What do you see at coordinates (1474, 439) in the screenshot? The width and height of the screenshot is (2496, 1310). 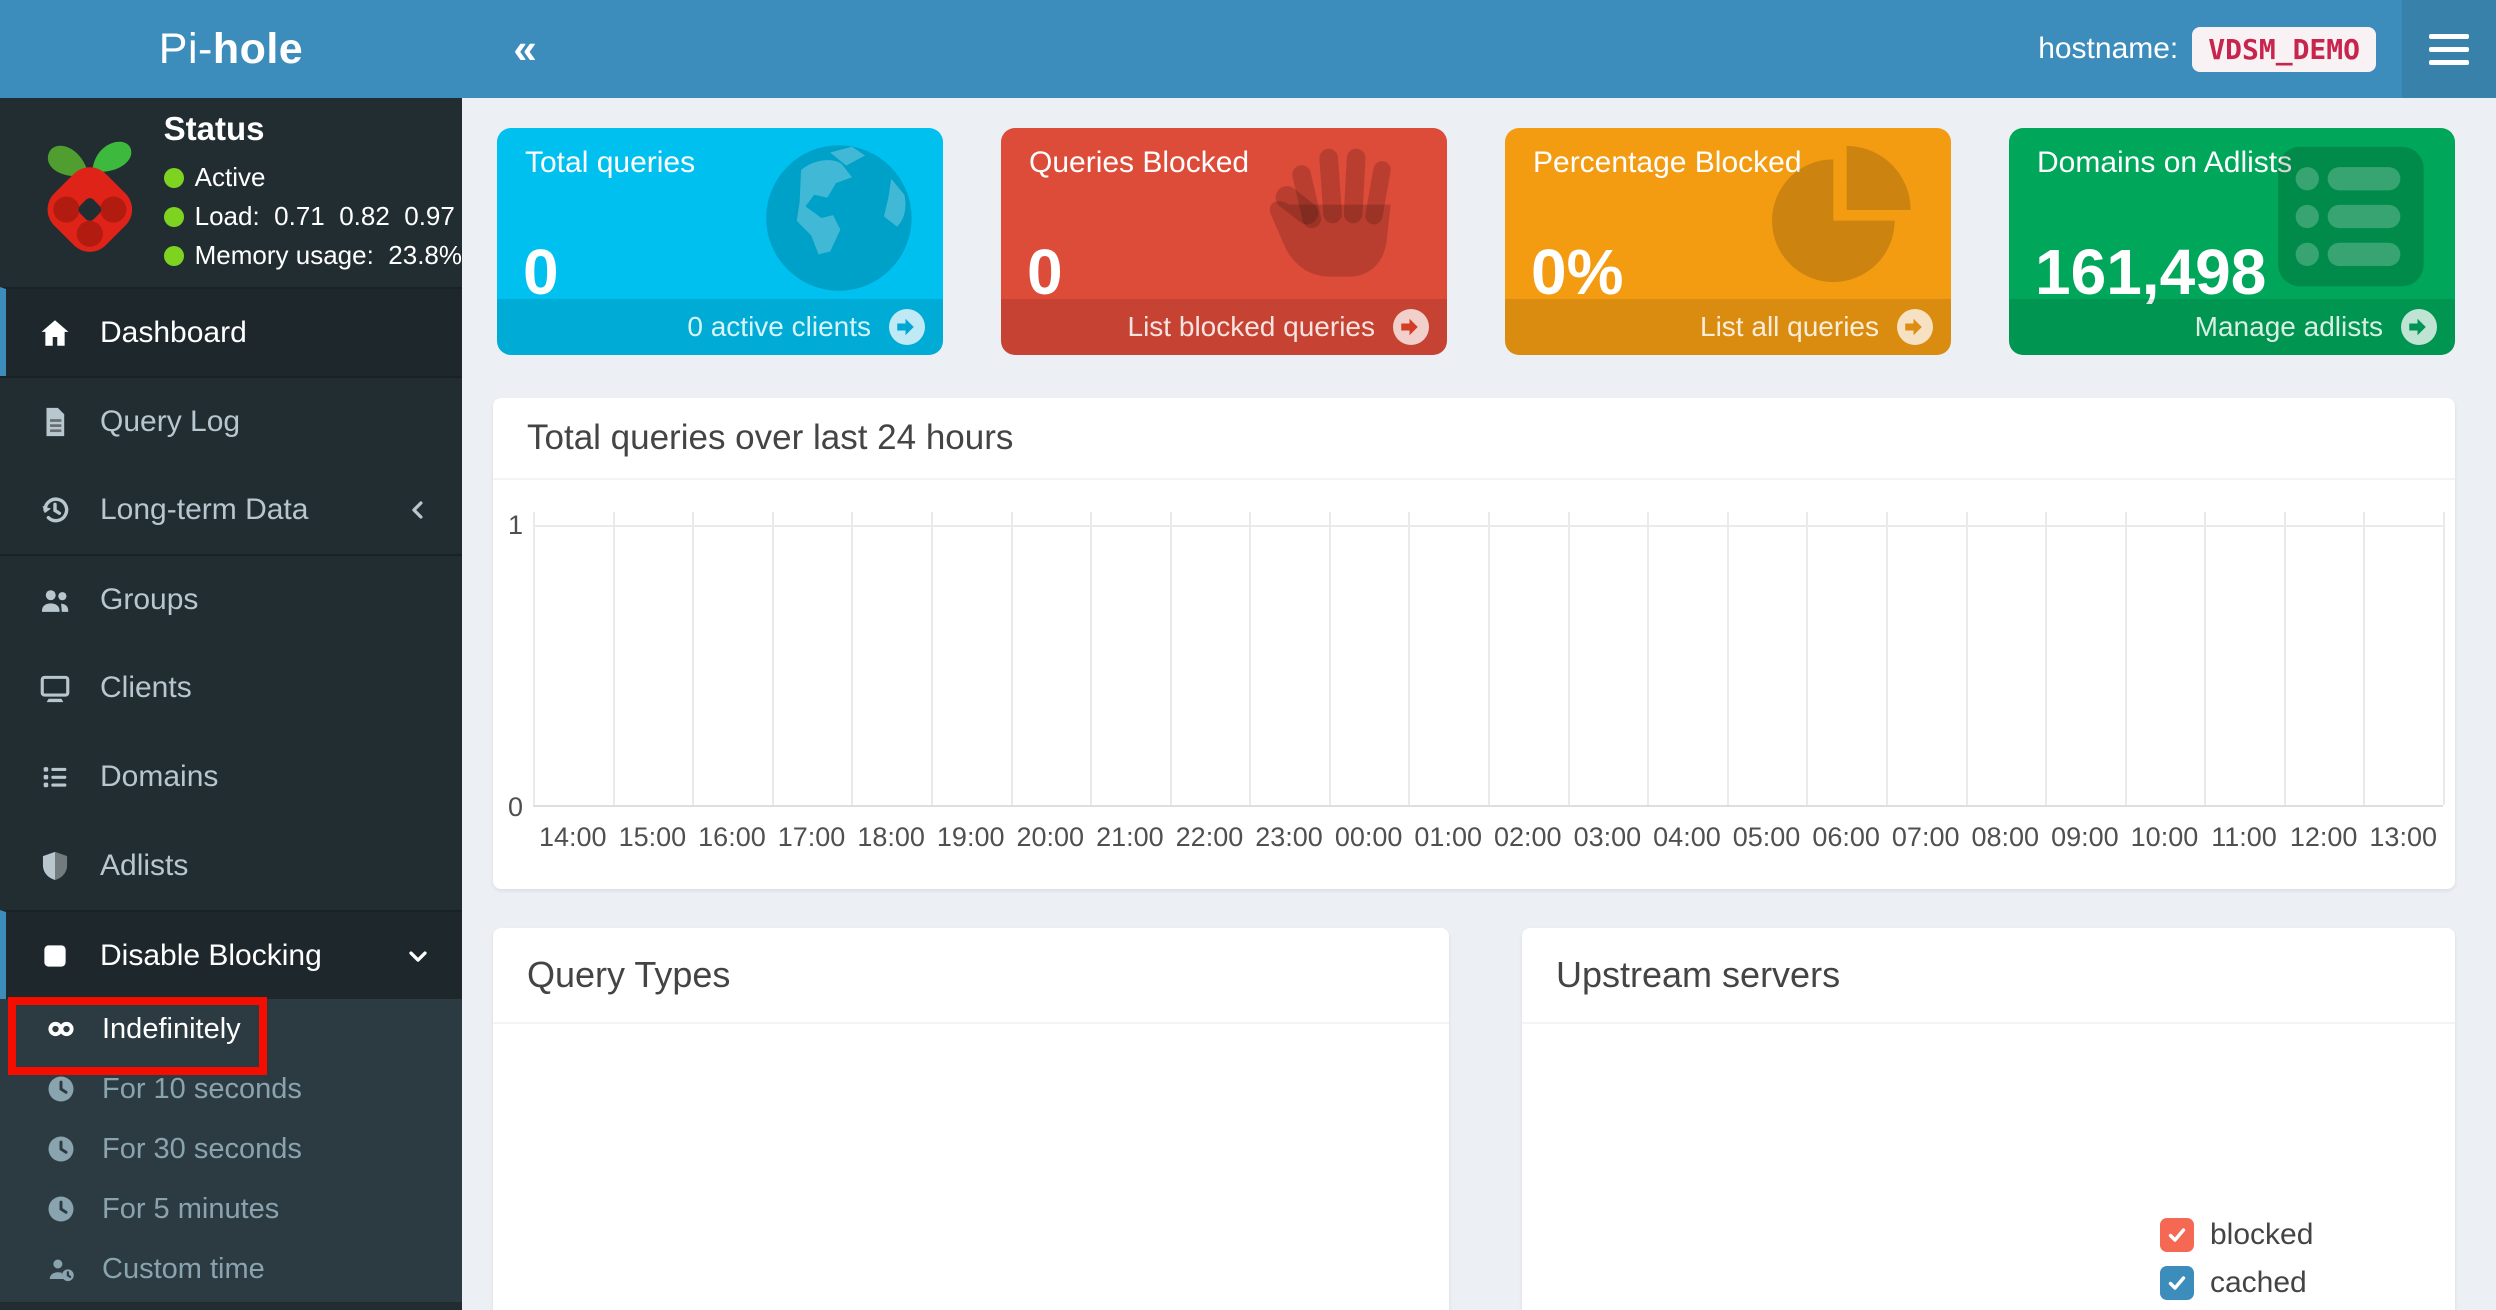 I see `chart-title: Total queries over last 24 hours` at bounding box center [1474, 439].